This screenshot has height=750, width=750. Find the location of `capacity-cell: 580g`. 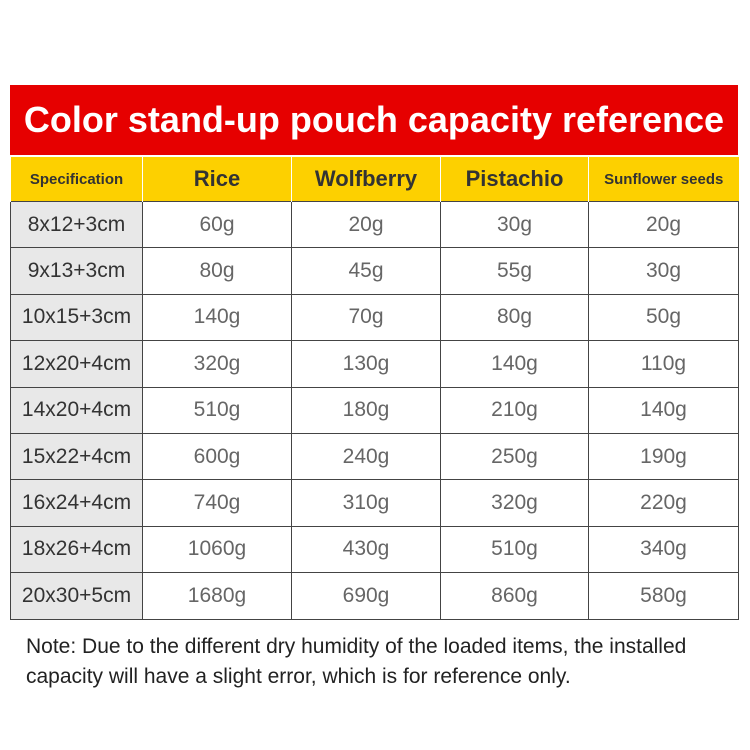

capacity-cell: 580g is located at coordinates (663, 596).